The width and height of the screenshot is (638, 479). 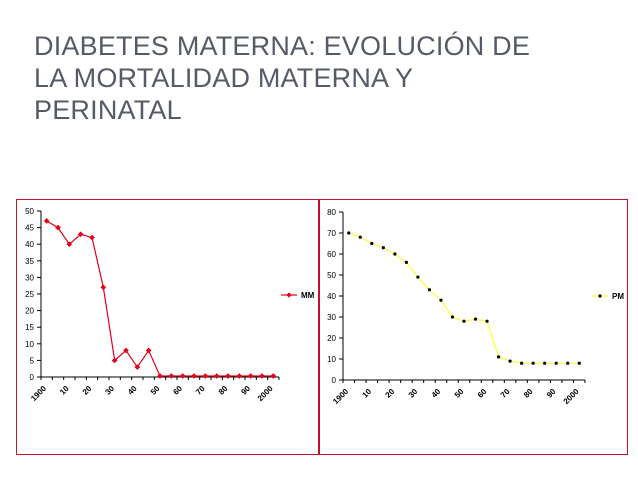 I want to click on y-tick-label: 70, so click(x=331, y=233).